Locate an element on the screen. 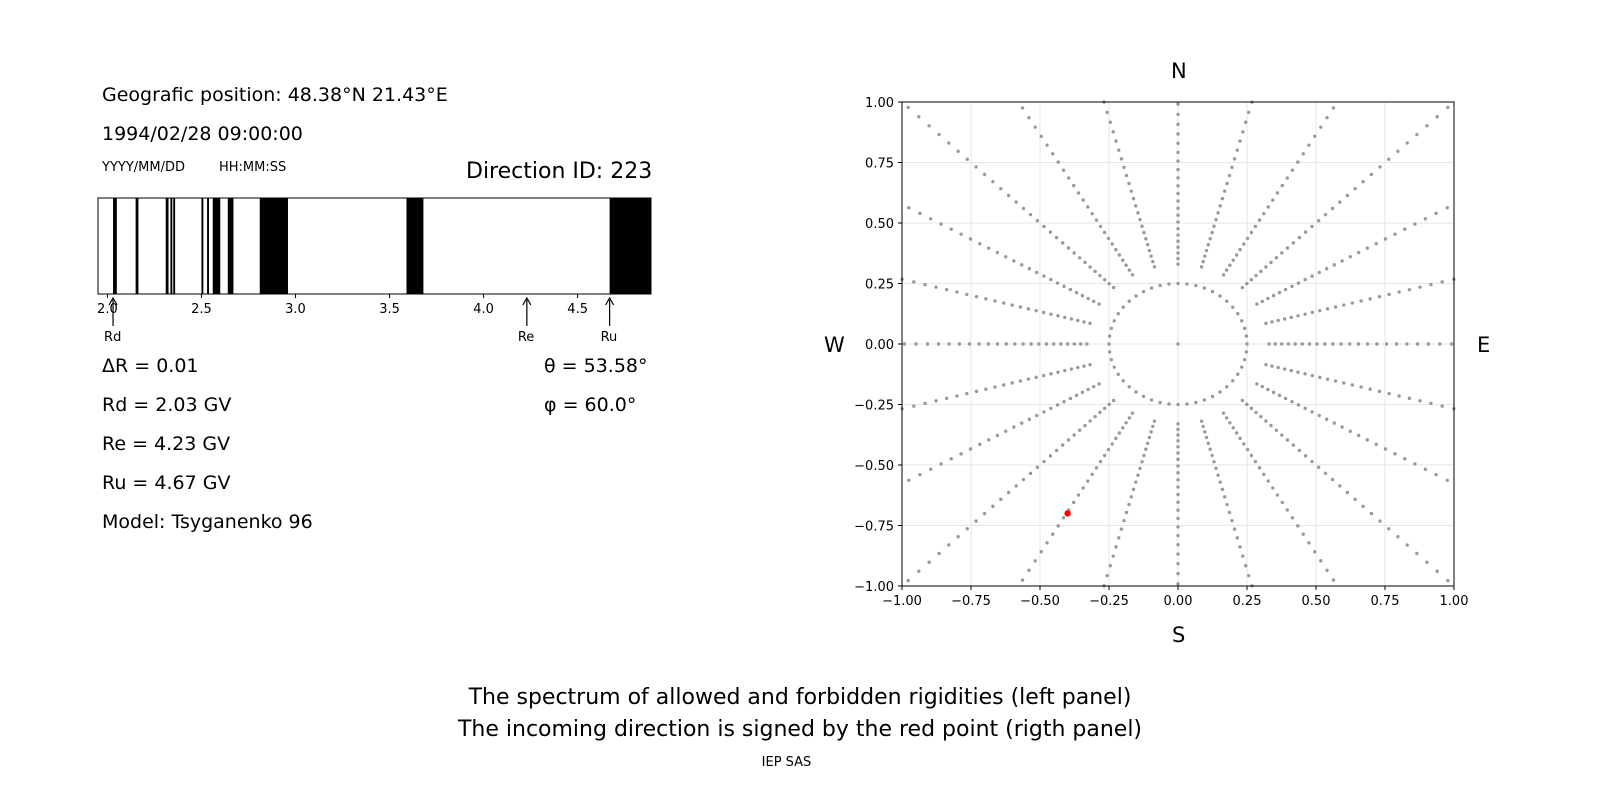  scatter-y-tick-label: 0.00 is located at coordinates (879, 345).